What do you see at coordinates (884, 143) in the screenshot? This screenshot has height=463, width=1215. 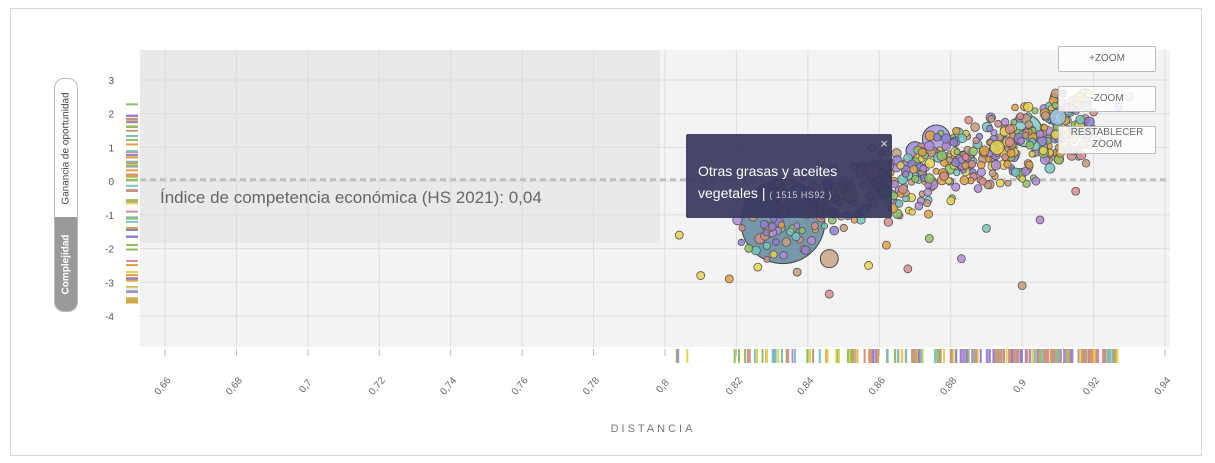 I see `close-icon: ×` at bounding box center [884, 143].